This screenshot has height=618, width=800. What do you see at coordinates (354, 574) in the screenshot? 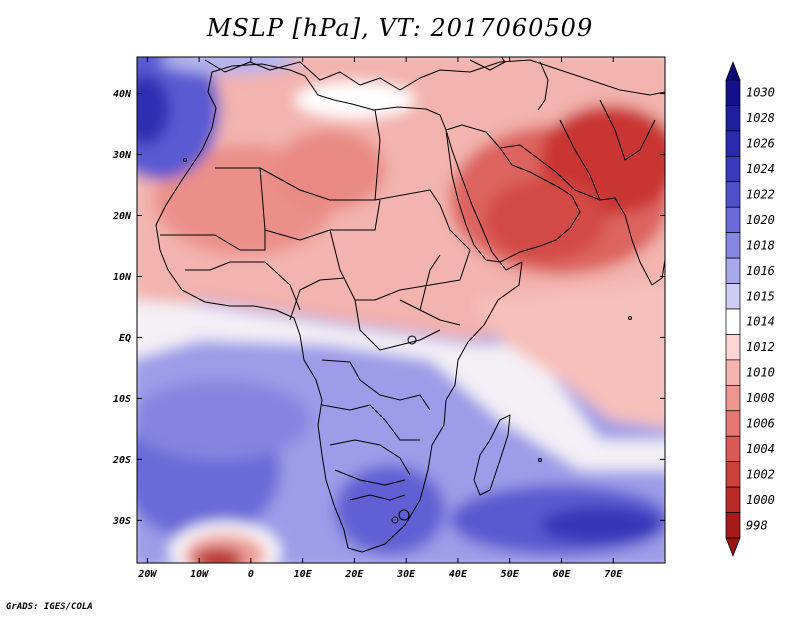
I see `lon-tick-label: 20E` at bounding box center [354, 574].